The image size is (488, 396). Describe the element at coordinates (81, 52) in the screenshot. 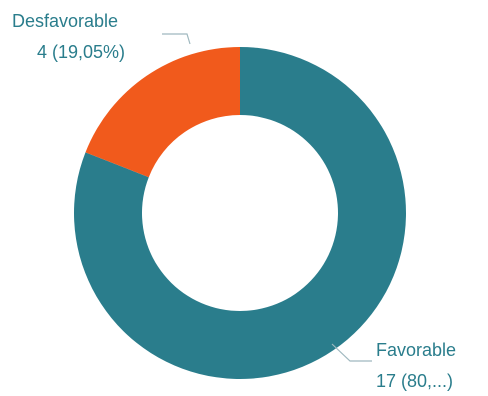

I see `slice-label-desfavorable-value: 4 (19,05%)` at that location.